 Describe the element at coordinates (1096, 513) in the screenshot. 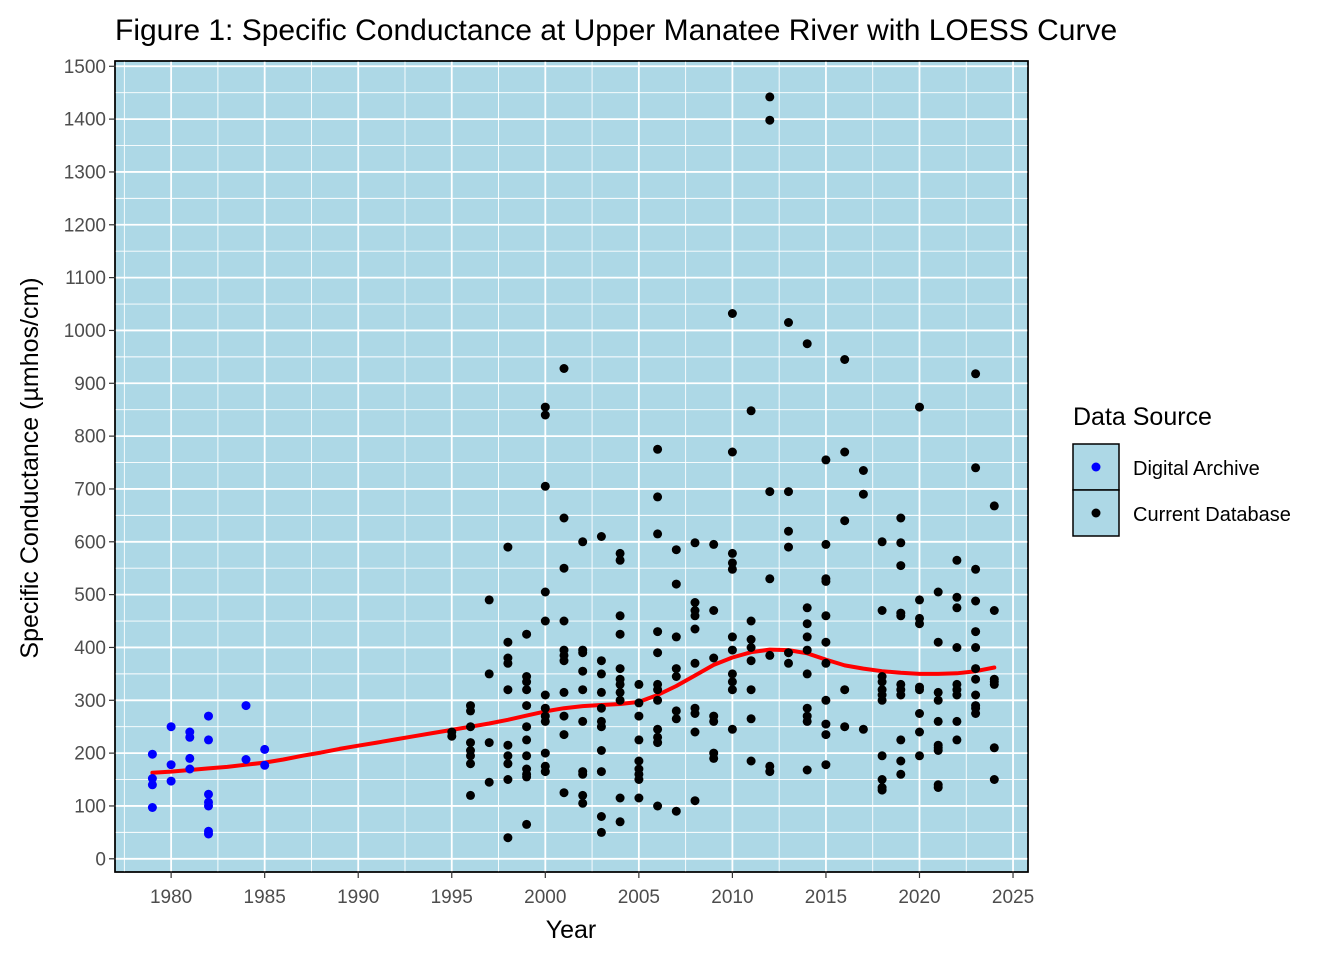

I see `legend-dot-current-database` at that location.